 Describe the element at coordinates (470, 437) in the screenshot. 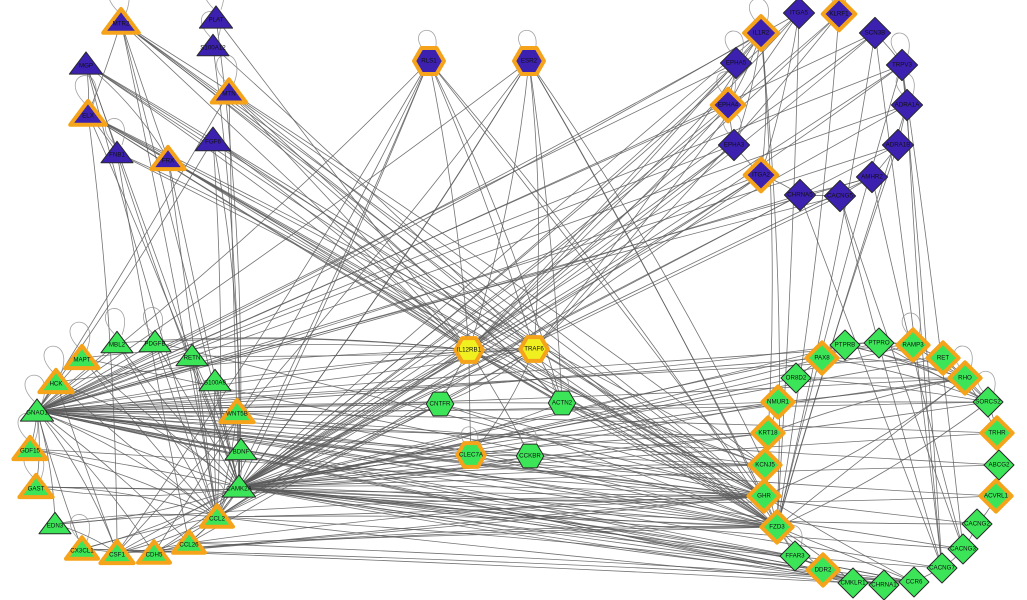

I see `self-loop-edge` at that location.